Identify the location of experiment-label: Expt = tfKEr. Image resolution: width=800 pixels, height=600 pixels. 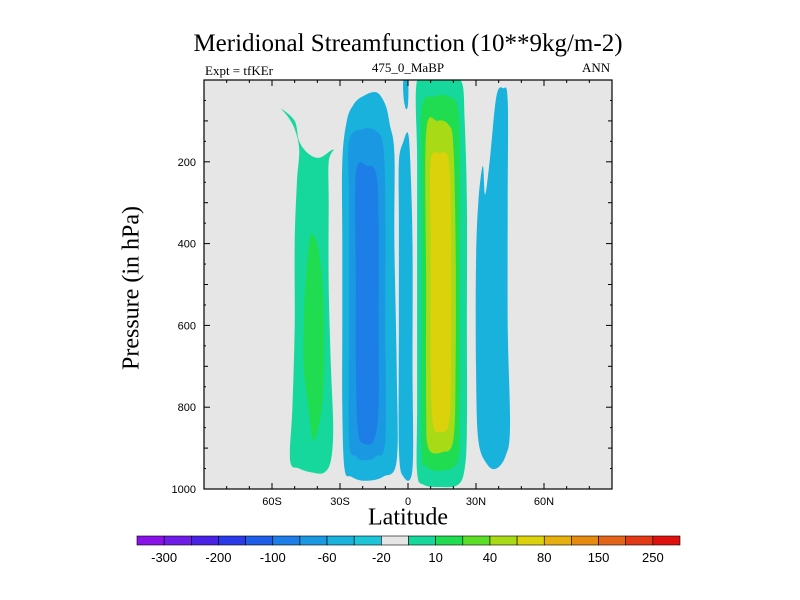
(239, 70).